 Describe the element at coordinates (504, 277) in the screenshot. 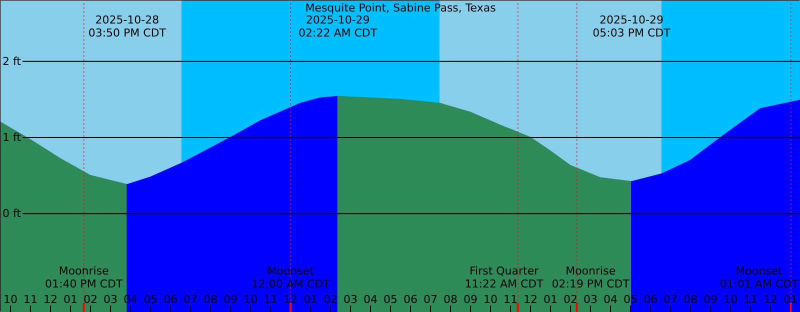

I see `ref-line-label: First Quarter 11:22 AM CDT` at that location.